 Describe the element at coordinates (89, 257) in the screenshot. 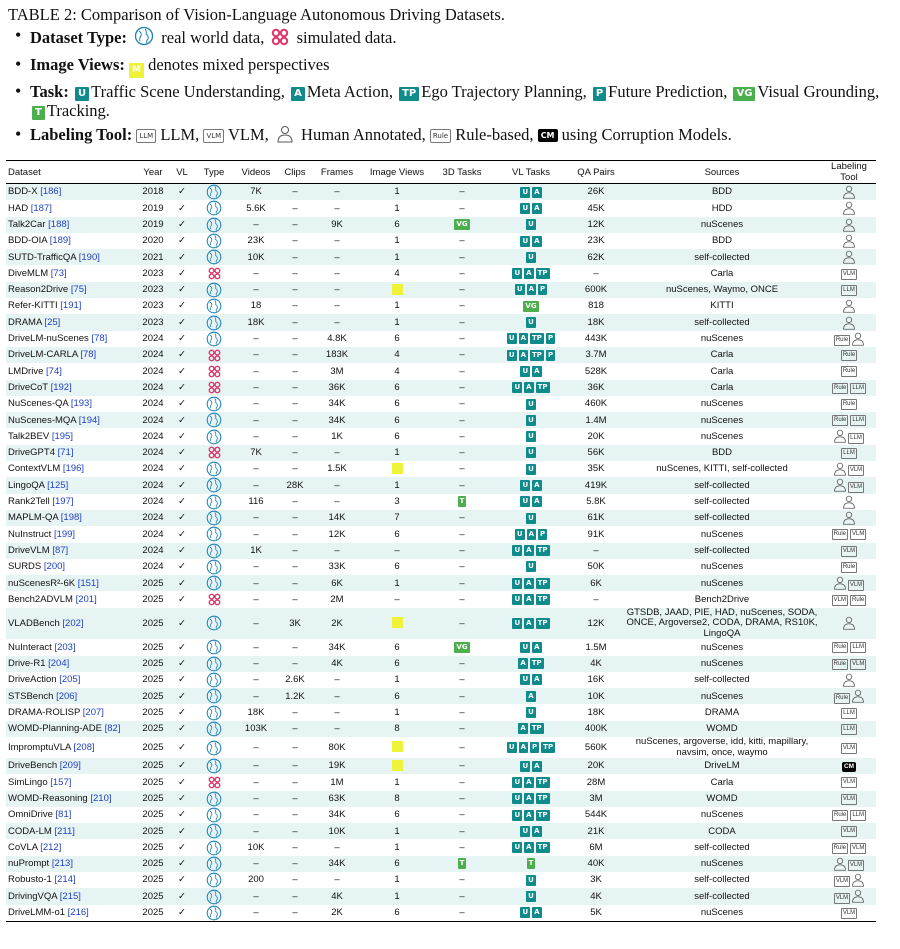

I see `reference-link: [190]` at that location.